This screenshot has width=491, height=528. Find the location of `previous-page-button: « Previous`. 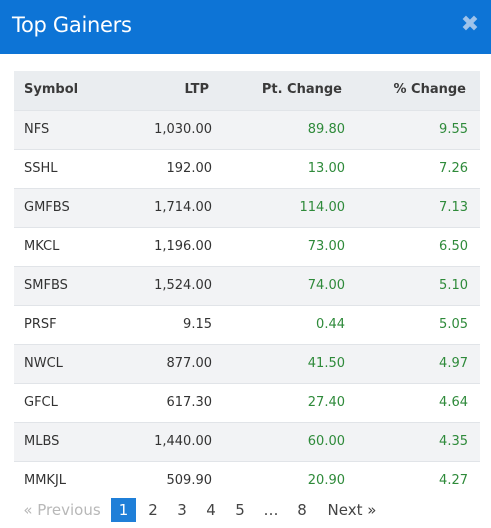

previous-page-button: « Previous is located at coordinates (62, 510).